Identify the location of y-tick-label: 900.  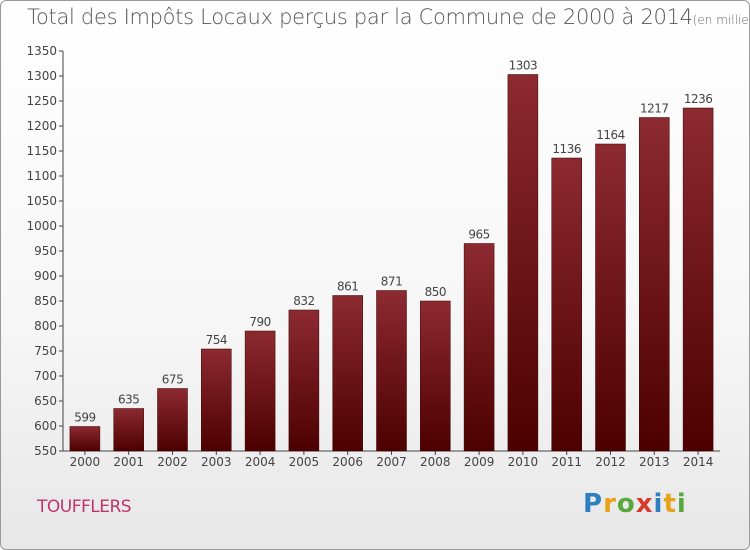
(45, 276).